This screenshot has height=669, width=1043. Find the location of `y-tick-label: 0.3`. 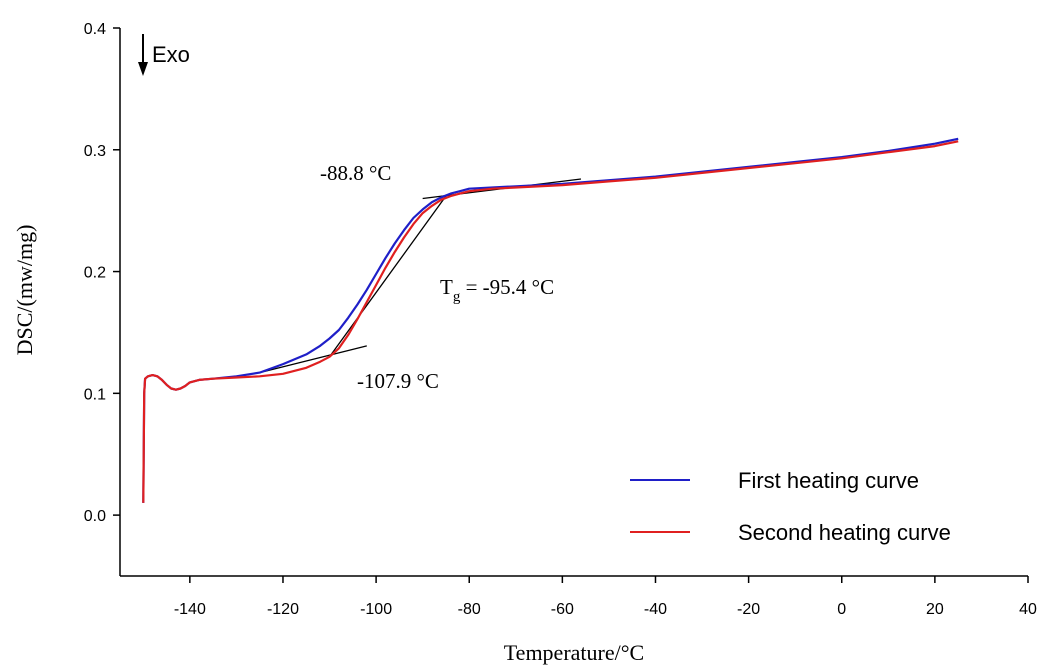

y-tick-label: 0.3 is located at coordinates (95, 151).